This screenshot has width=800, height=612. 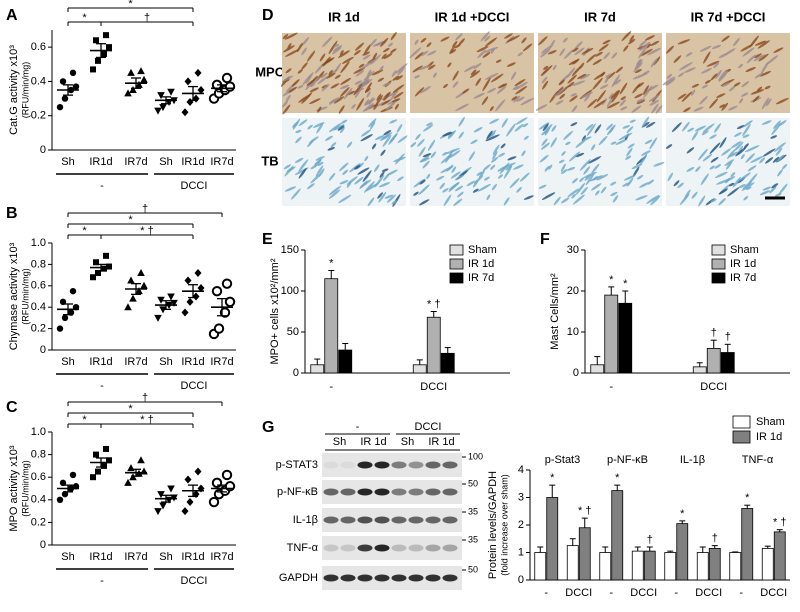 I want to click on legend-label: IR 1d, so click(x=481, y=264).